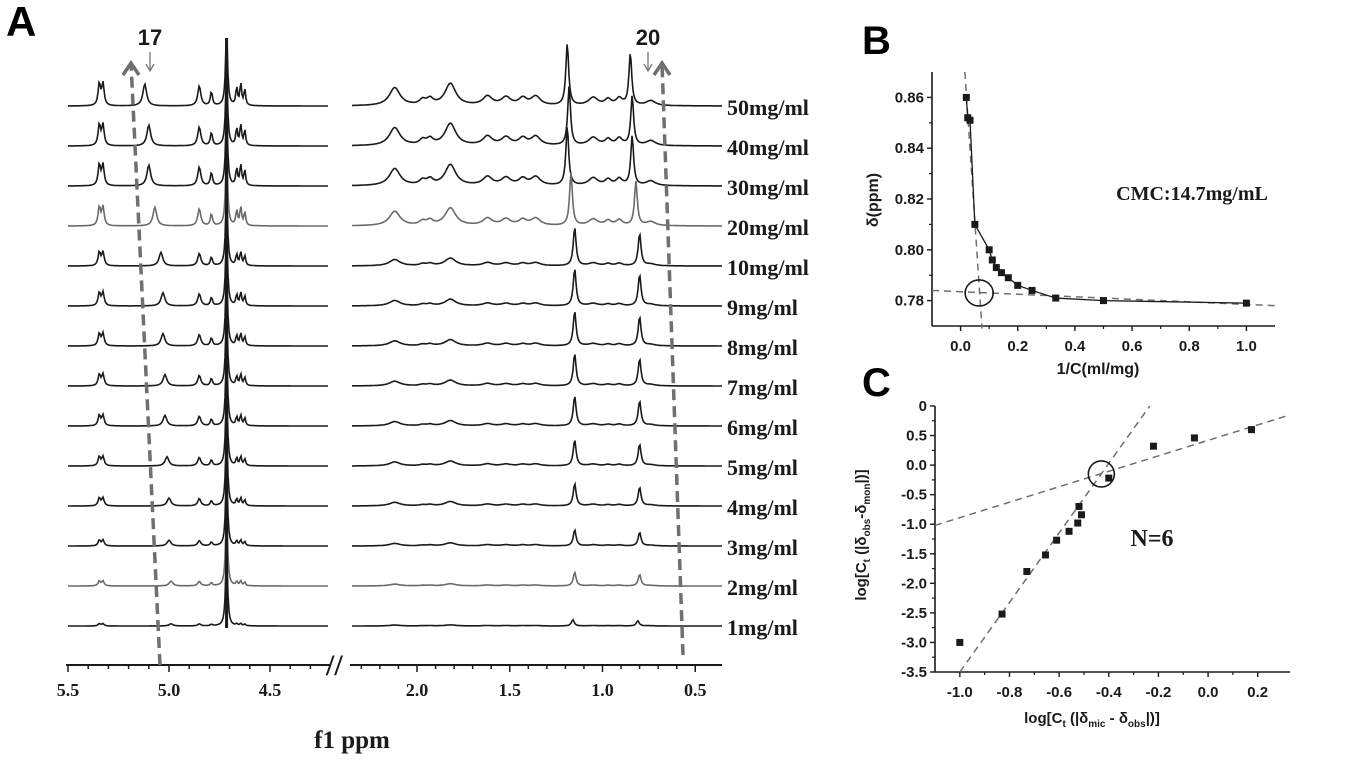  What do you see at coordinates (762, 467) in the screenshot?
I see `concentration-label: 5mg/ml` at bounding box center [762, 467].